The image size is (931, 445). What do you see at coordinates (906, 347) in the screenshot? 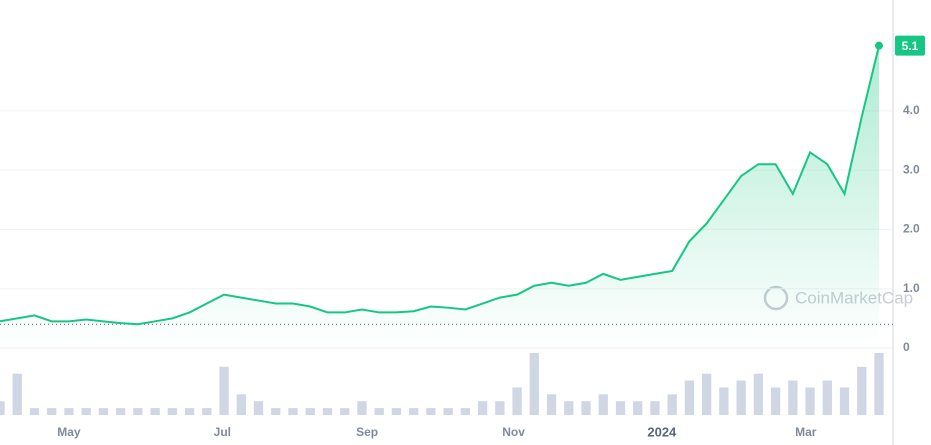
I see `y-tick-label: 0` at bounding box center [906, 347].